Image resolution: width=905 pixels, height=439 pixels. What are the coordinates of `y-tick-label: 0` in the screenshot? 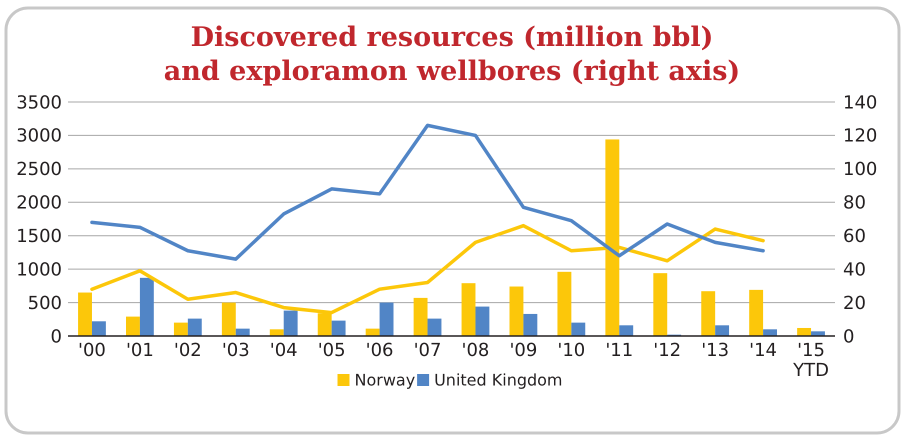 It's located at (56, 337).